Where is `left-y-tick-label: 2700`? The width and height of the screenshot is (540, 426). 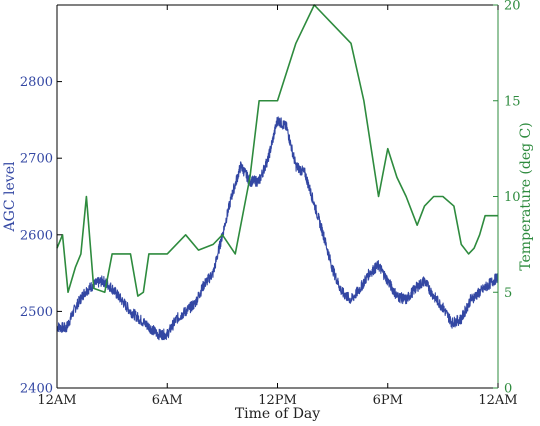
left-y-tick-label: 2700 is located at coordinates (36, 159).